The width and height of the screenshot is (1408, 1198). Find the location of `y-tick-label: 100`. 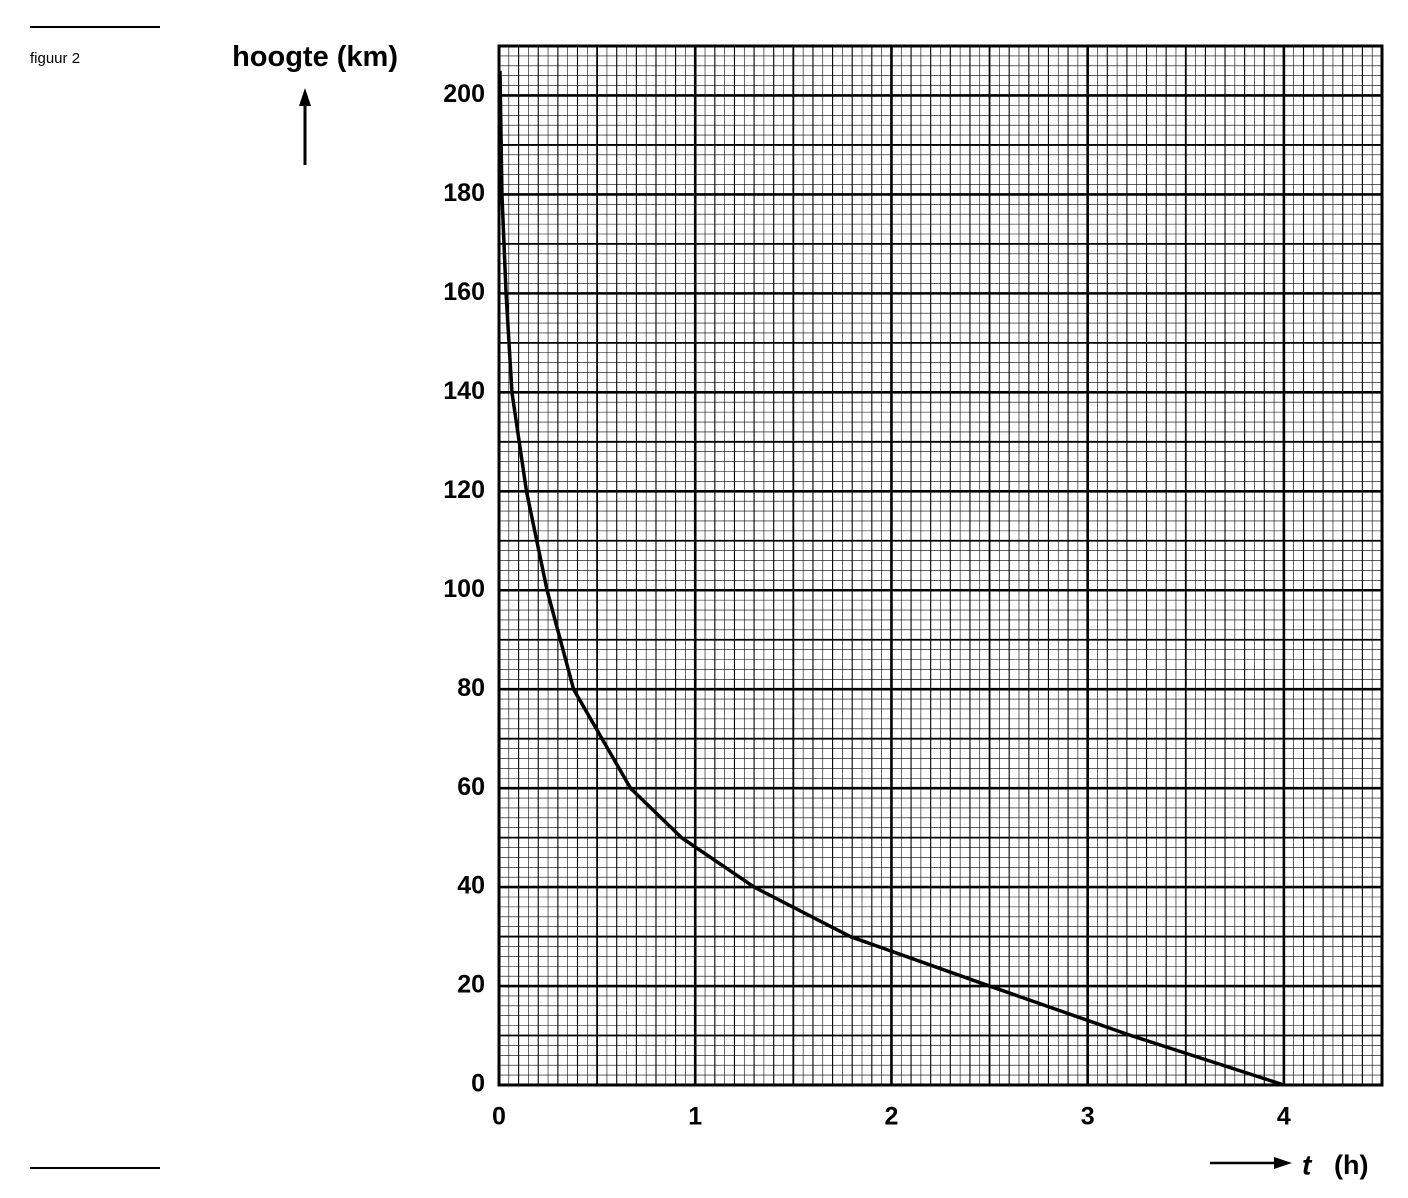

y-tick-label: 100 is located at coordinates (464, 589).